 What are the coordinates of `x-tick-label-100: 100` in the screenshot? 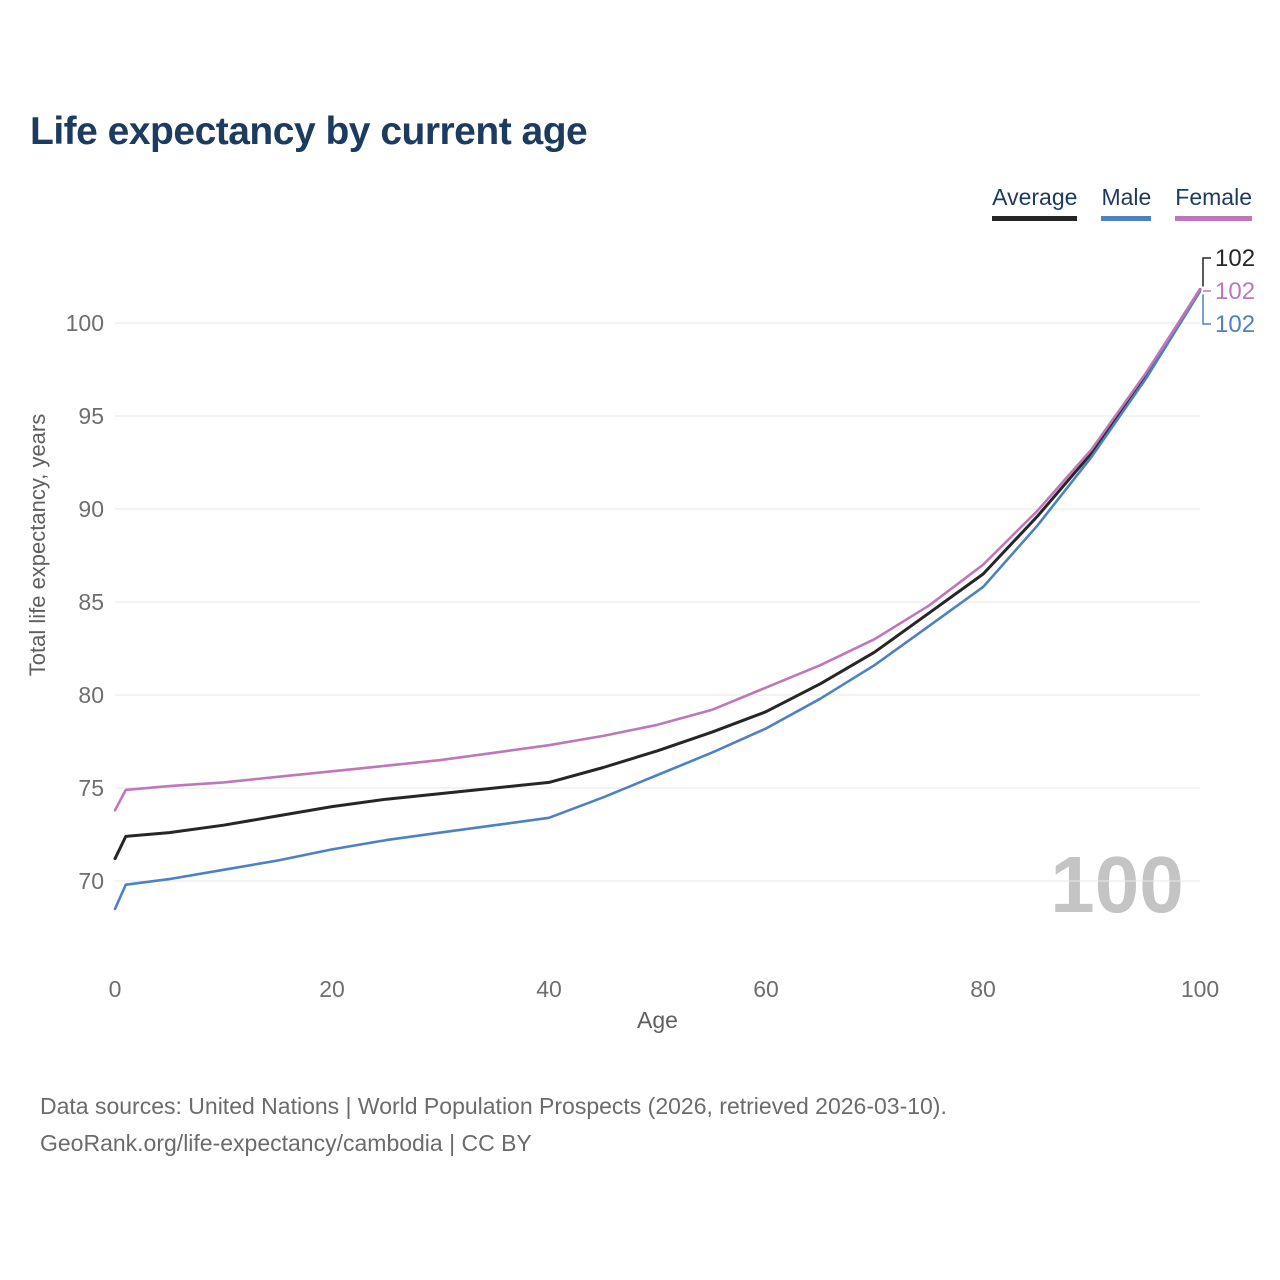 It's located at (1200, 989).